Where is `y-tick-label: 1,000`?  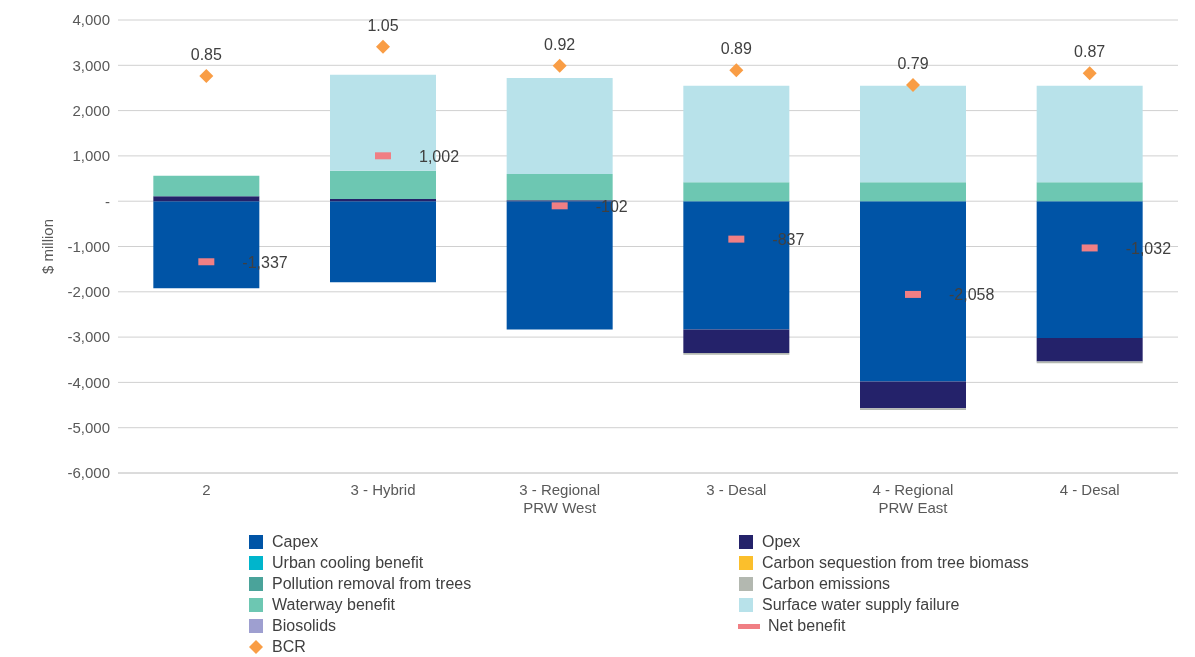 y-tick-label: 1,000 is located at coordinates (91, 156).